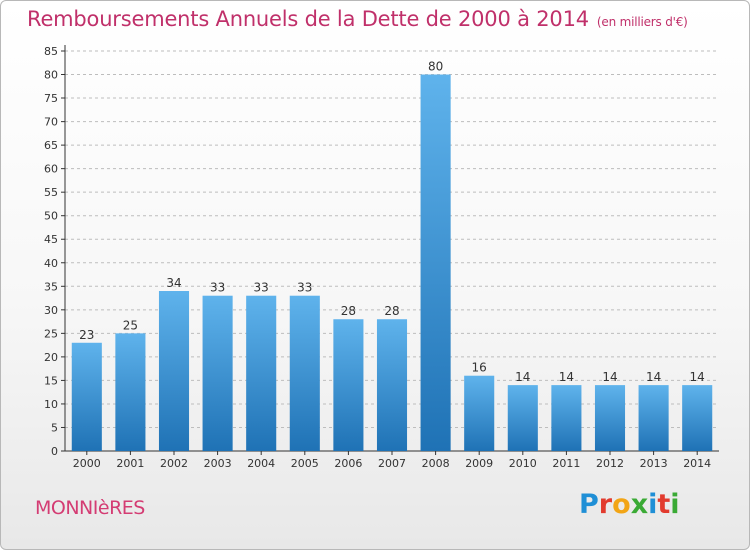 This screenshot has width=750, height=550. Describe the element at coordinates (51, 145) in the screenshot. I see `y-tick-label: 65` at that location.